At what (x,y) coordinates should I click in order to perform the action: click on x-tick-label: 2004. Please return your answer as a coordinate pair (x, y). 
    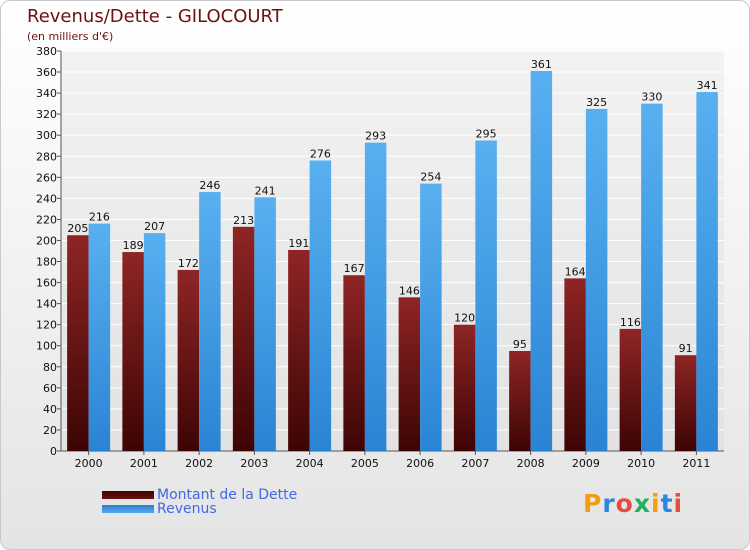
    Looking at the image, I should click on (310, 463).